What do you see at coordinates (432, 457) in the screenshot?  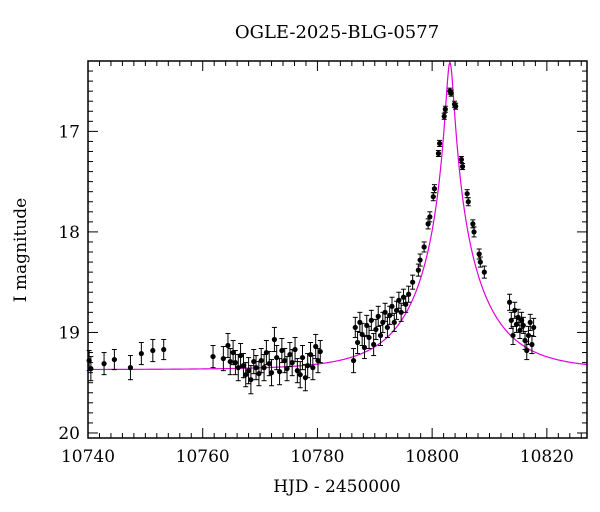 I see `x-tick-label: 10800` at bounding box center [432, 457].